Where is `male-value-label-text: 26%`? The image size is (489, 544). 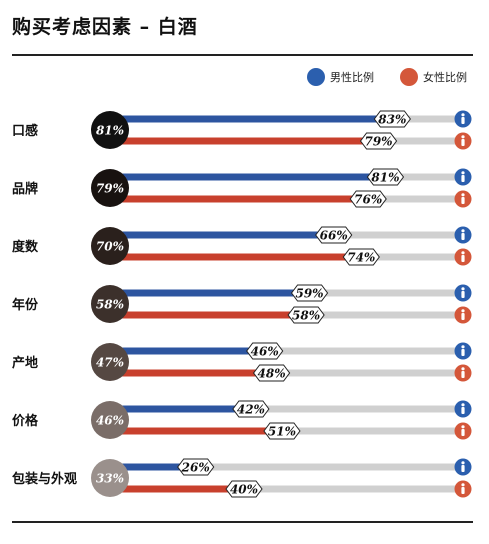
male-value-label-text: 26% is located at coordinates (195, 468).